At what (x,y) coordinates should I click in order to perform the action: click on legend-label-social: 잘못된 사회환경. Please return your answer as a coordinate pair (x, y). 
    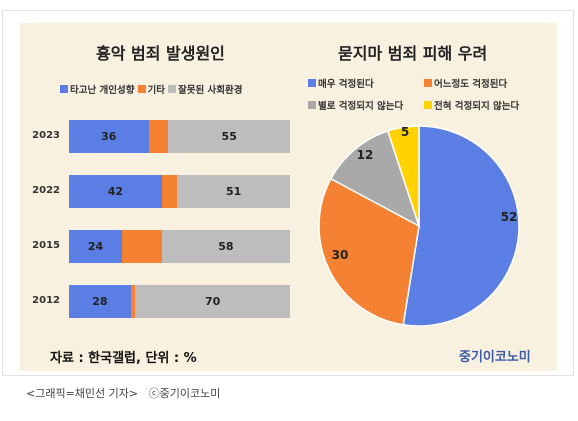
    Looking at the image, I should click on (210, 90).